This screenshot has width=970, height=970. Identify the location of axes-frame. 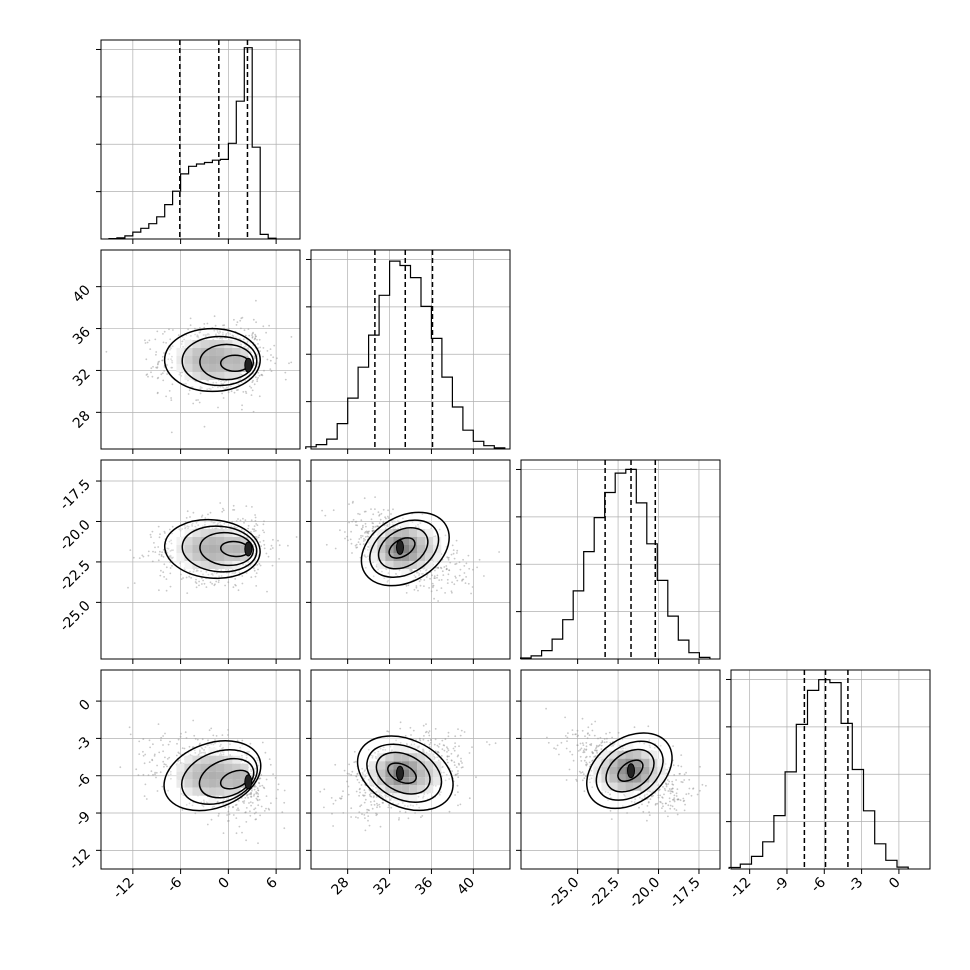
(200, 559).